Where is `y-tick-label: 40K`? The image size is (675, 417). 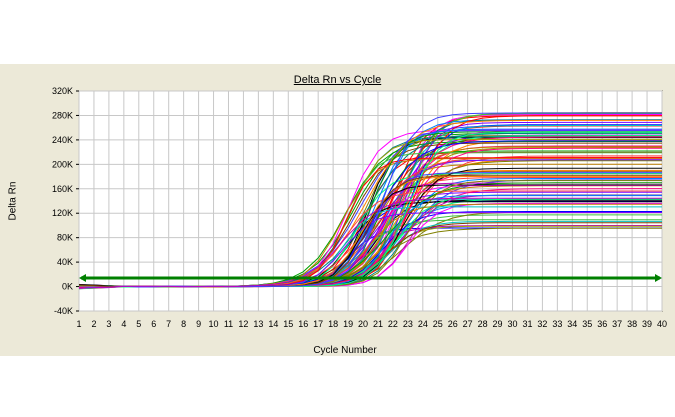
y-tick-label: 40K is located at coordinates (65, 262).